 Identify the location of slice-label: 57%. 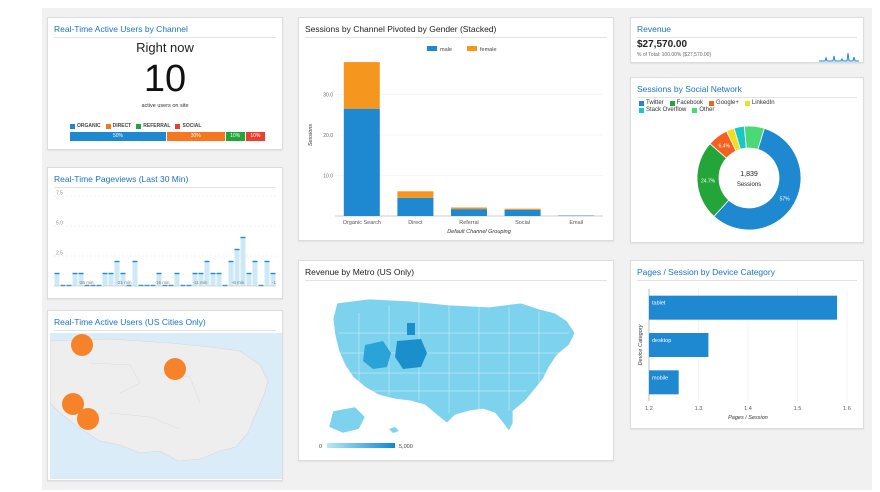
(785, 199).